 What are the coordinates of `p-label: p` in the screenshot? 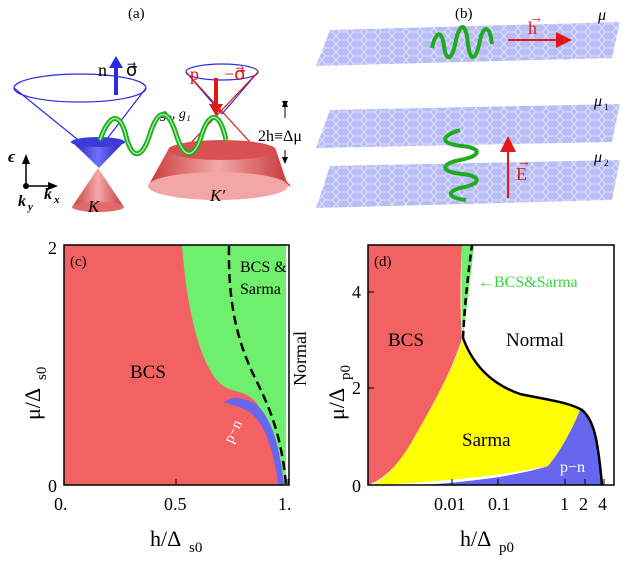 It's located at (194, 74).